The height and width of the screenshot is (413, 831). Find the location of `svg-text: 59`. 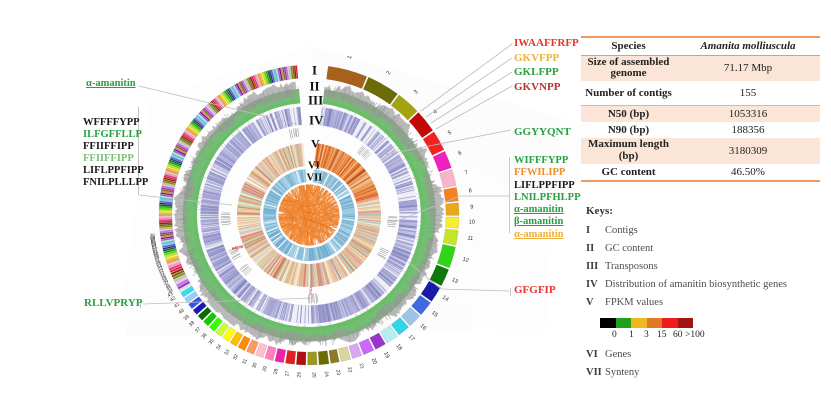

svg-text: 59 is located at coordinates (156, 255).